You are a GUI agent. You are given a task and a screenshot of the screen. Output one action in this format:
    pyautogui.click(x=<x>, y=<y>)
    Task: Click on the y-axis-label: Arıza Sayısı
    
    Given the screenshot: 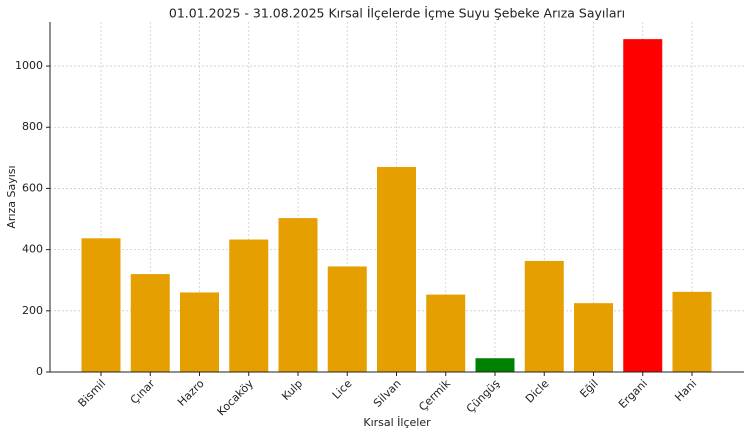 What is the action you would take?
    pyautogui.click(x=11, y=196)
    